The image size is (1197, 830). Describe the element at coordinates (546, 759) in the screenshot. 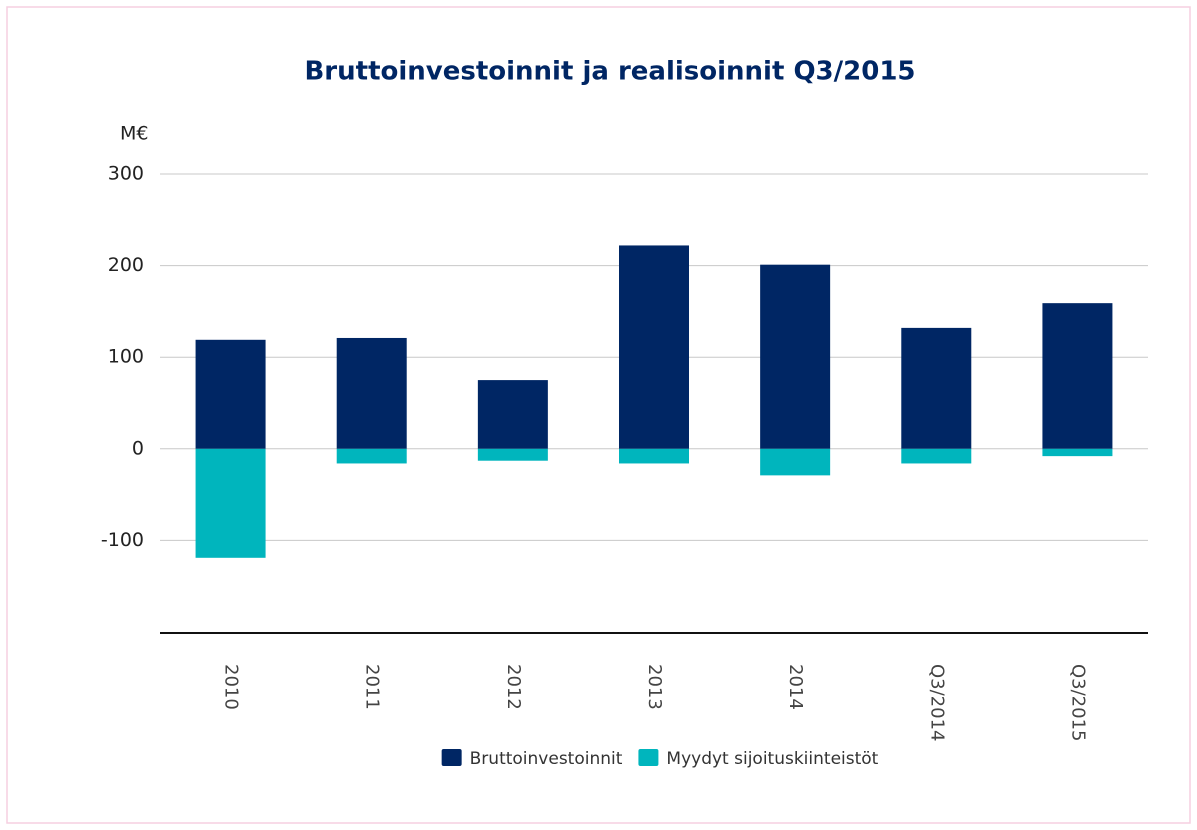

I see `legend-label: Bruttoinvestoinnit` at that location.